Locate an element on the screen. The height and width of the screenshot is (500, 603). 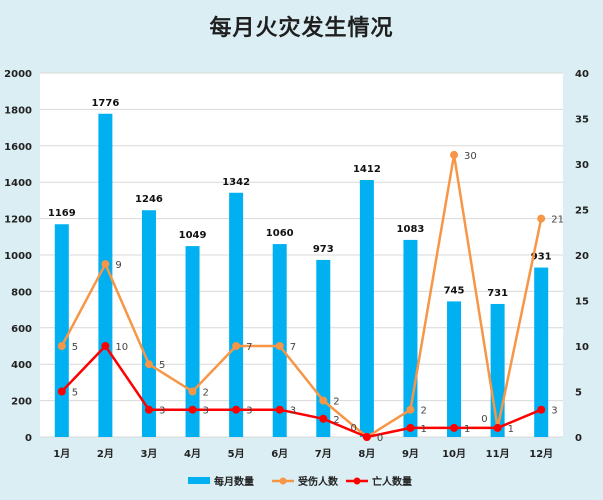
bar-data-label: 1246 is located at coordinates (149, 199).